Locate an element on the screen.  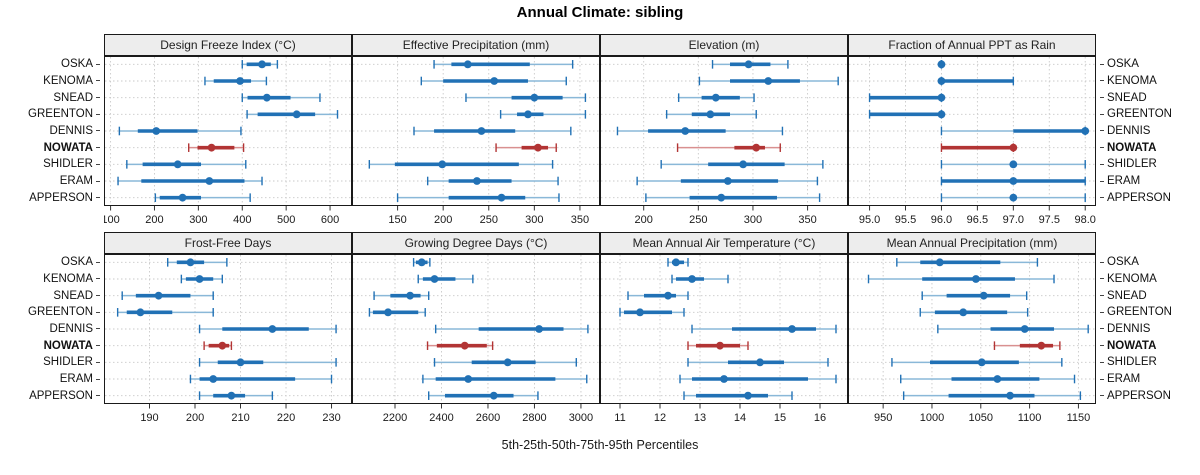
x-tick-label: 95.0 is located at coordinates (869, 220).